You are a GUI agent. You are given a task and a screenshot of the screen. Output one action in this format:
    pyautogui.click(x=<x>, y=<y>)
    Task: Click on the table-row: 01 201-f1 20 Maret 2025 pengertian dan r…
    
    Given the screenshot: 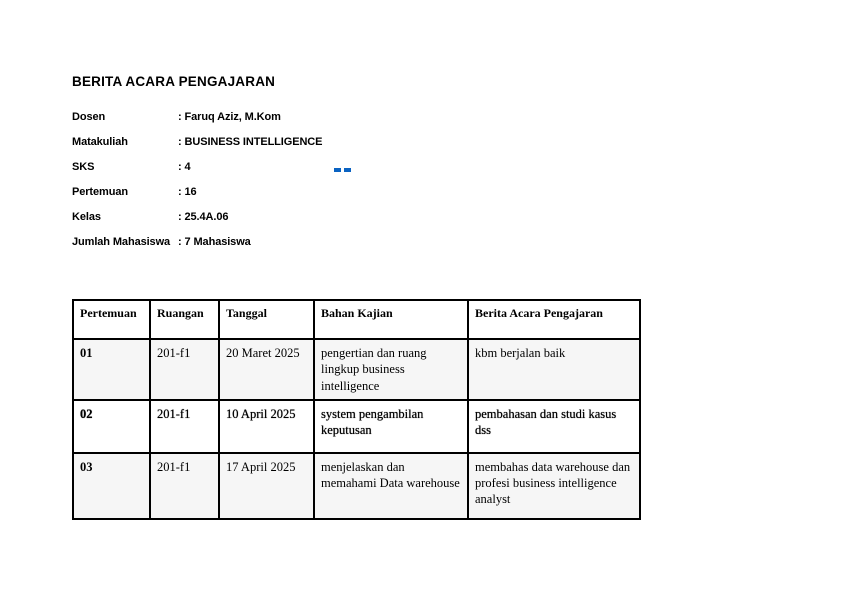 What is the action you would take?
    pyautogui.click(x=356, y=369)
    